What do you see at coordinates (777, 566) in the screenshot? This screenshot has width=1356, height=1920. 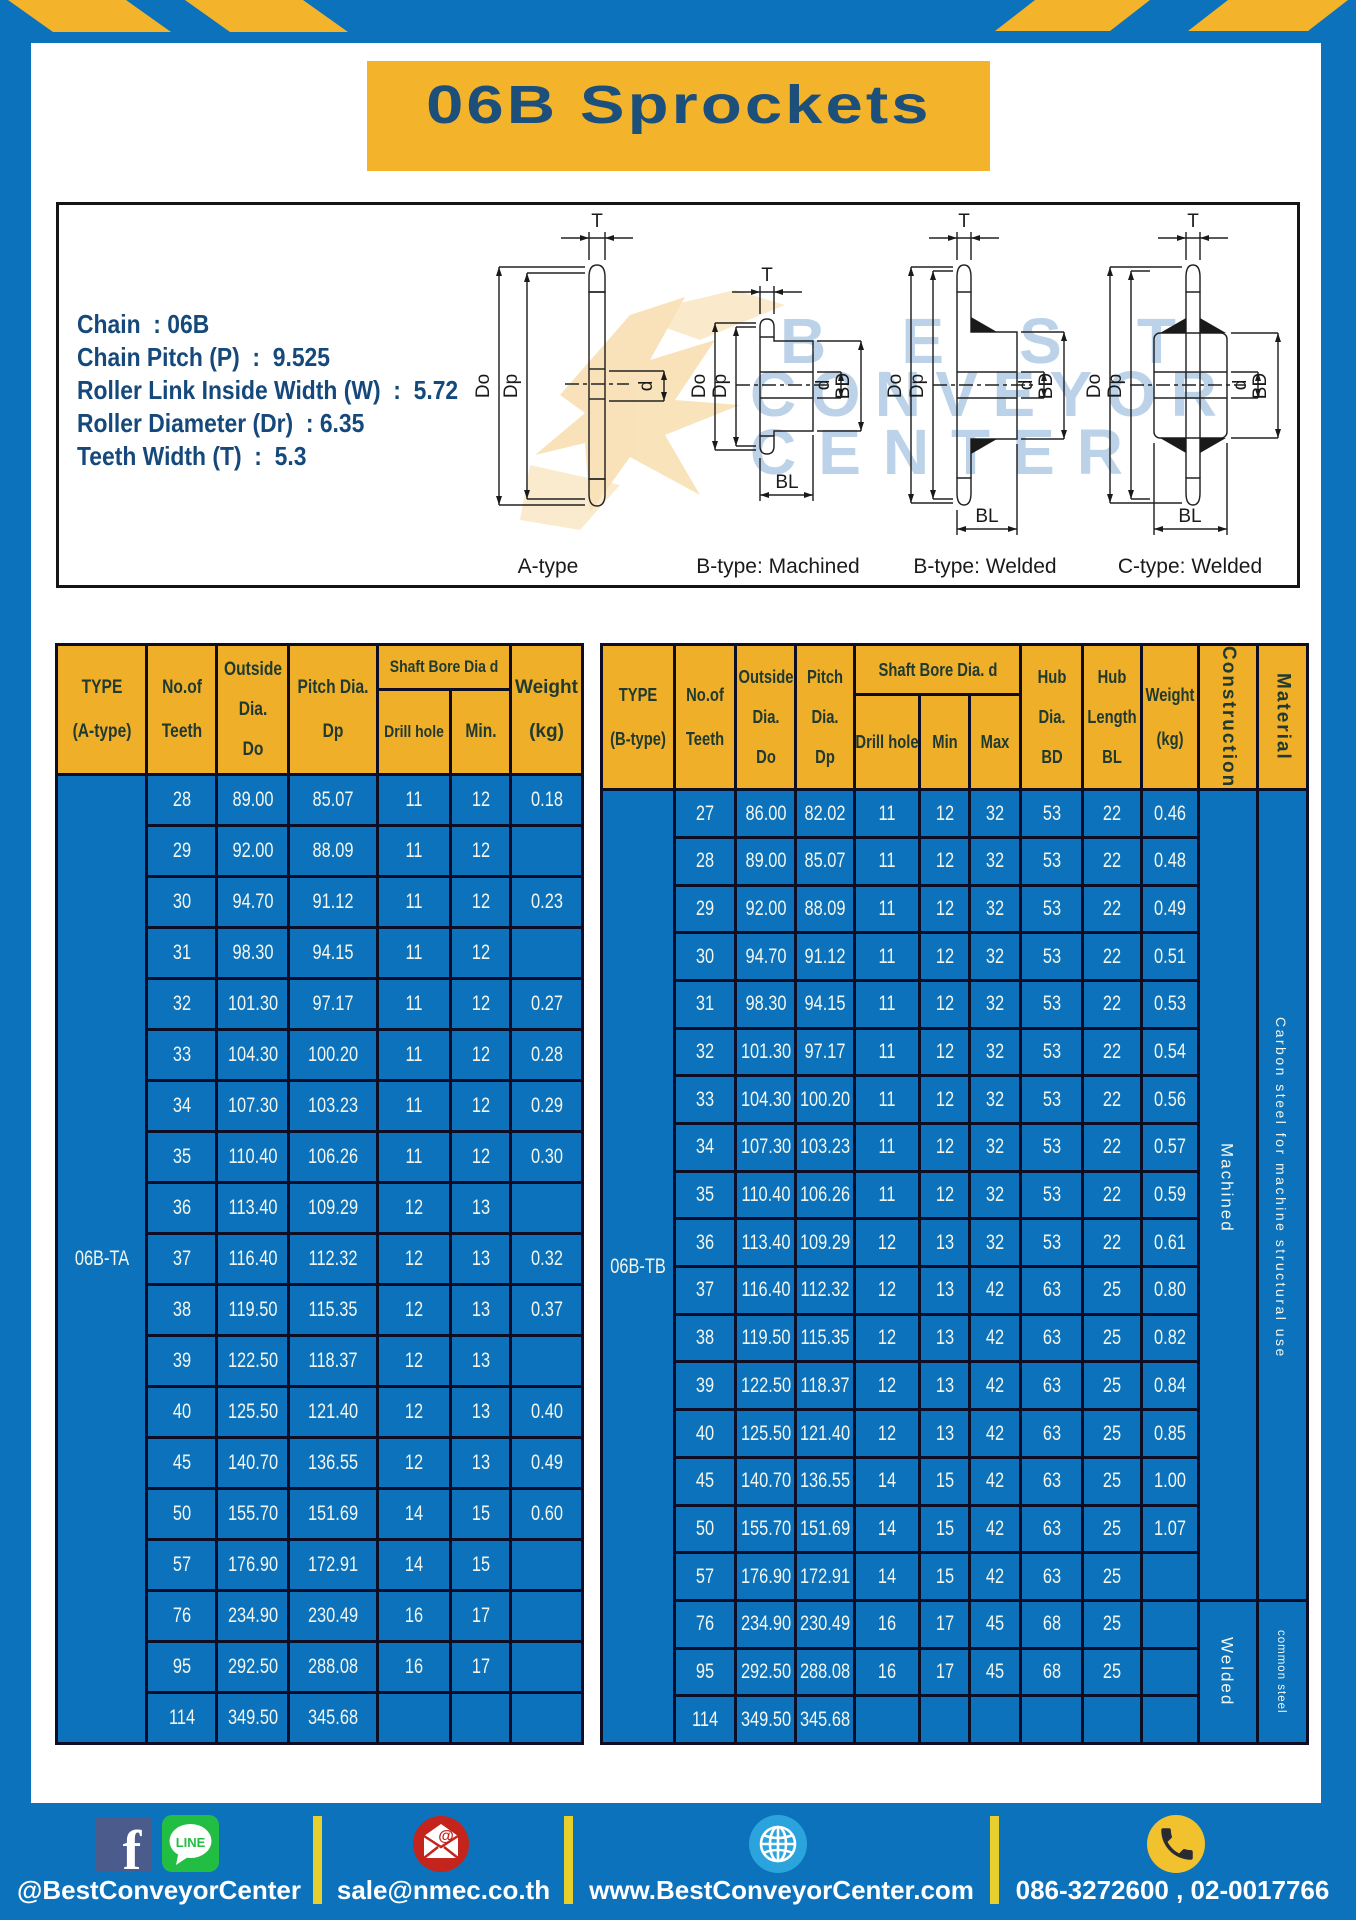 I see `svg-text: B-type: Machined` at bounding box center [777, 566].